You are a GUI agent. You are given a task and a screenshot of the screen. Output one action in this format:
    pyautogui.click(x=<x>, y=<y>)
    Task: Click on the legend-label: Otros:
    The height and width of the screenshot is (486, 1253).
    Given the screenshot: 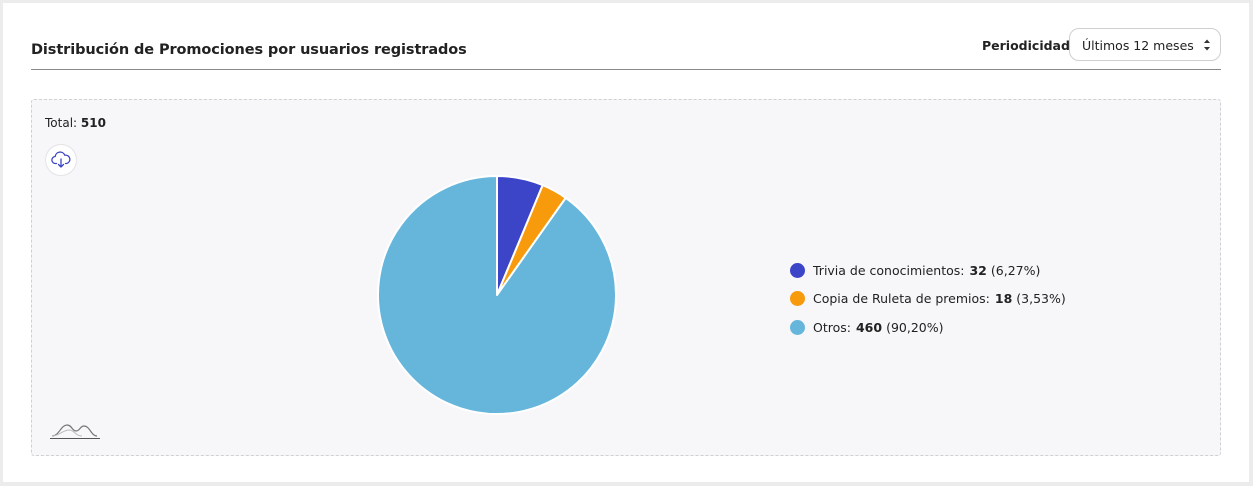 What is the action you would take?
    pyautogui.click(x=832, y=327)
    